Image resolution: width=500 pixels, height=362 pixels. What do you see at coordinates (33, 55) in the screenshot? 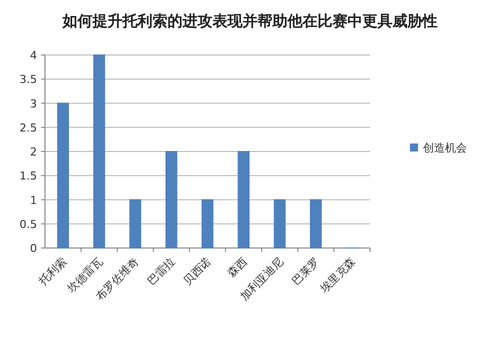
I see `y-tick-label: 4` at bounding box center [33, 55].